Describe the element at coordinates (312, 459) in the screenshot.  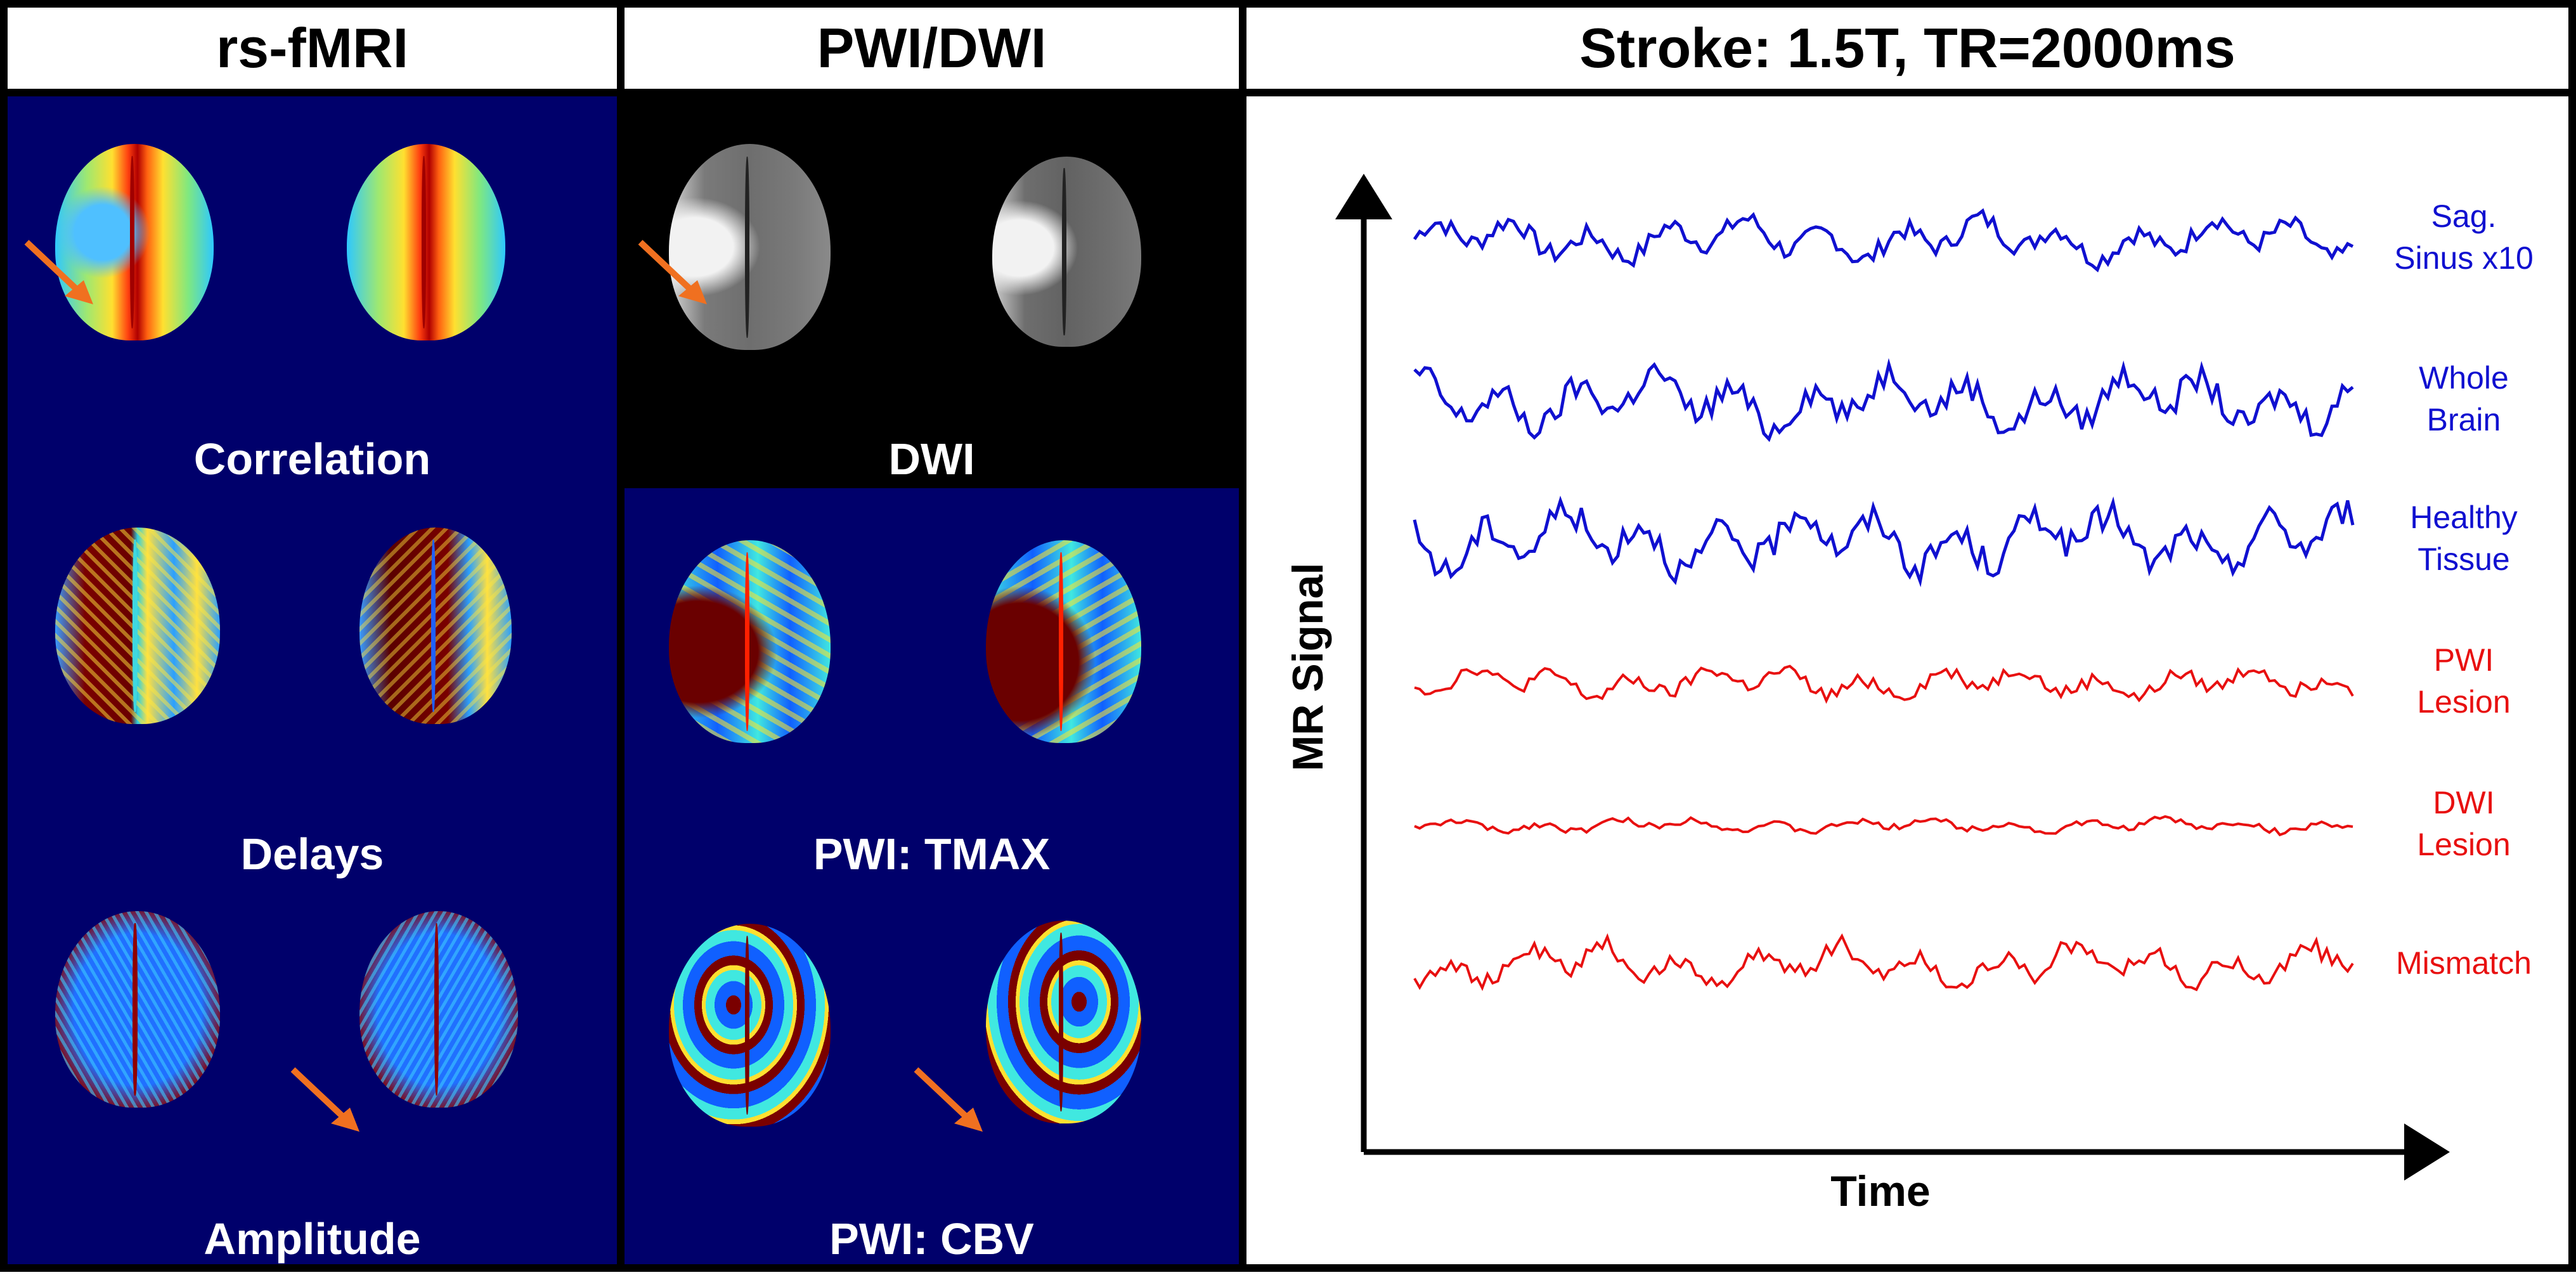
I see `caption-correlation: Correlation` at that location.